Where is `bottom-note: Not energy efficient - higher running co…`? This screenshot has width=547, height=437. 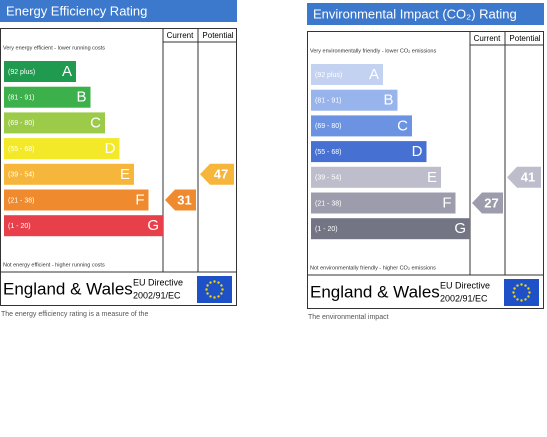
bottom-note: Not energy efficient - higher running co… is located at coordinates (54, 265).